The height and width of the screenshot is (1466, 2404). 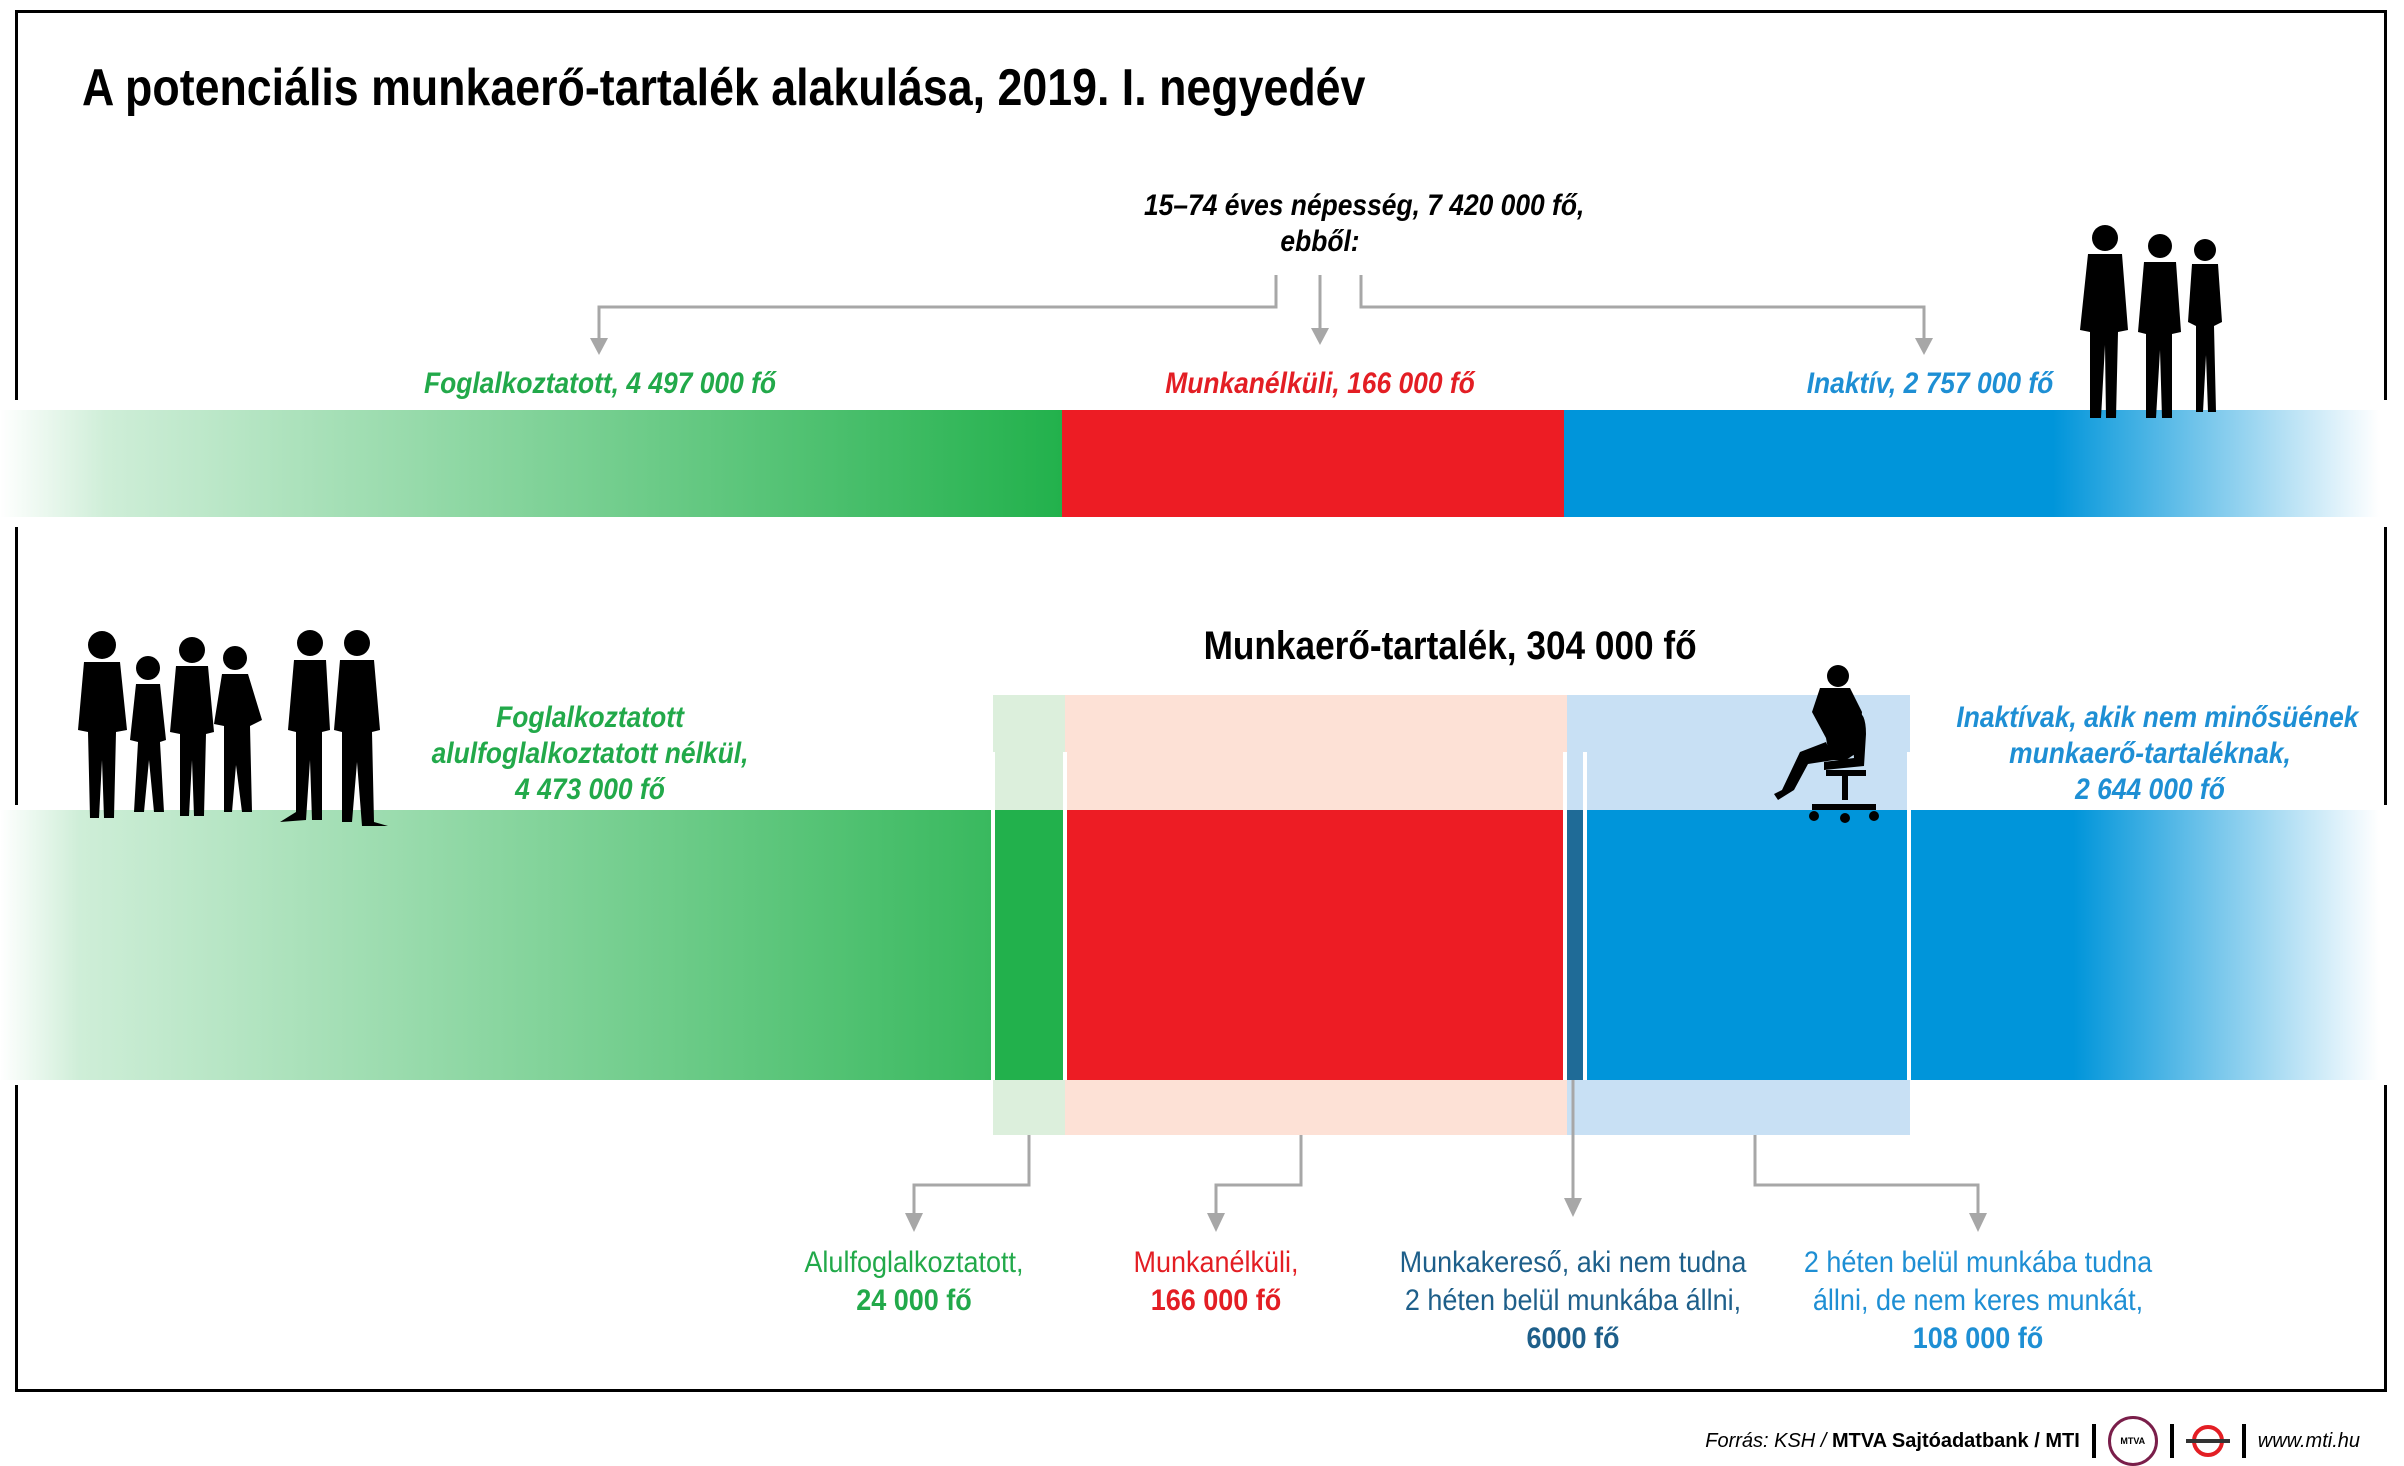 I want to click on top-employed-label: Foglalkoztatott, 4 497 000 fő, so click(x=600, y=383).